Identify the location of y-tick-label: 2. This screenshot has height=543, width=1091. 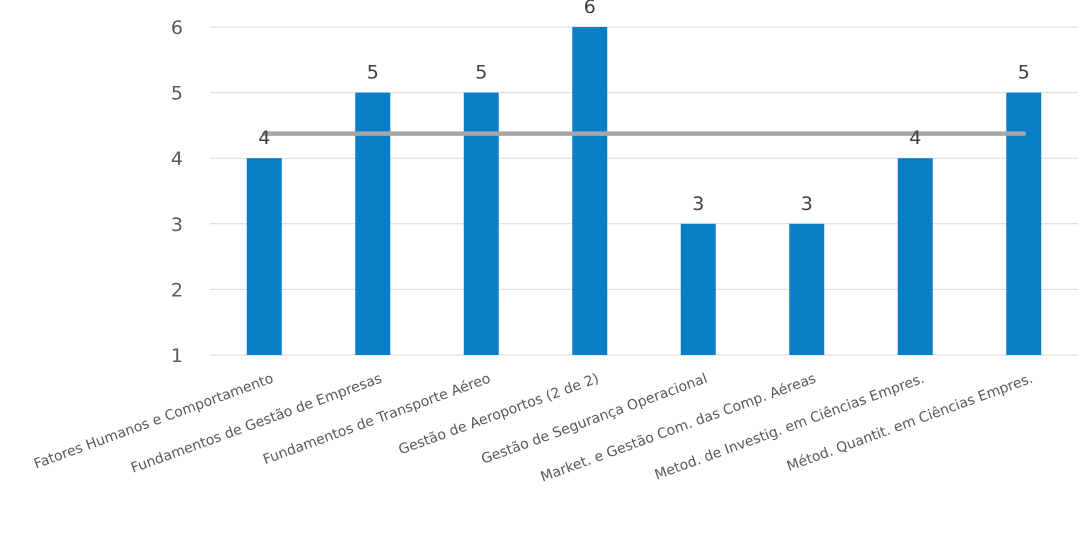
(177, 290).